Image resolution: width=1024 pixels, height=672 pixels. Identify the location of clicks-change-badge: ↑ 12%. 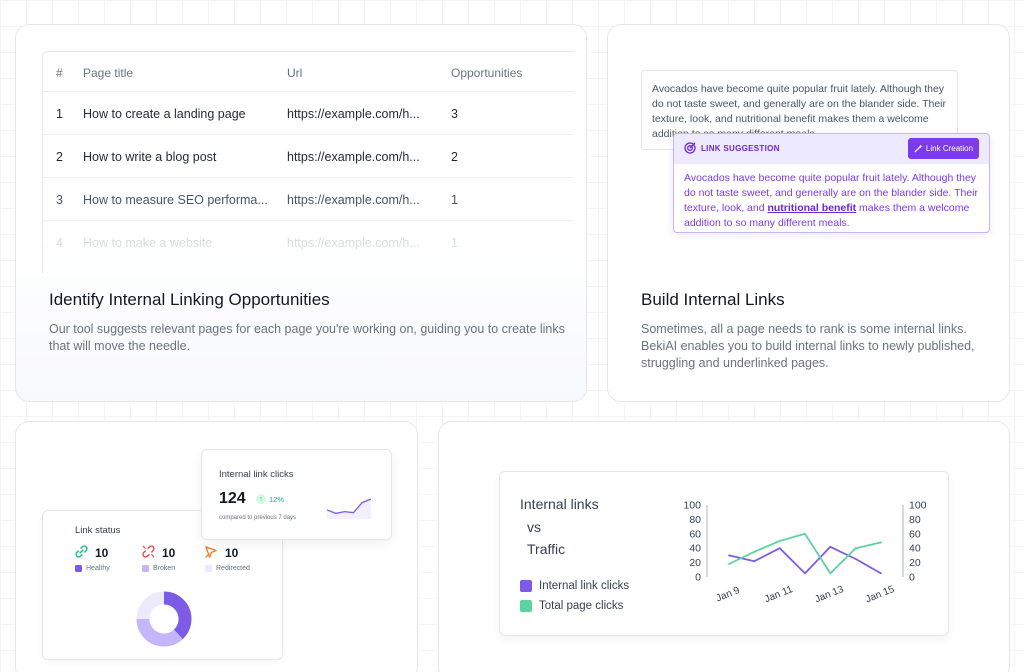
(270, 499).